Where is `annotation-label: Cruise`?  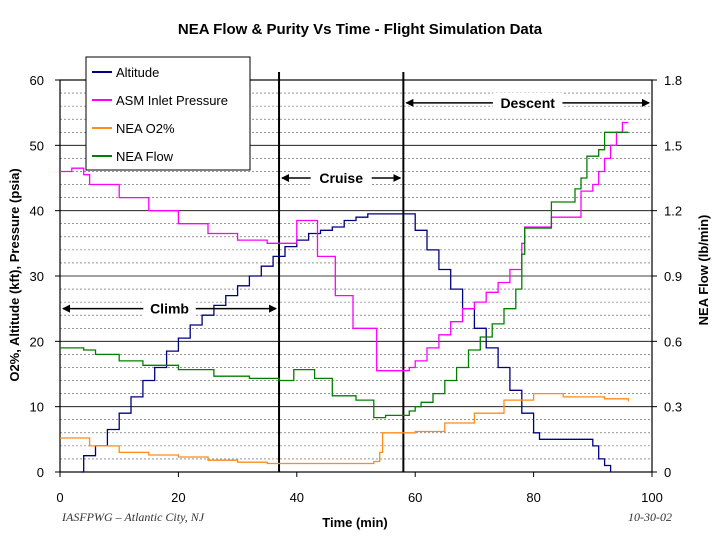 annotation-label: Cruise is located at coordinates (341, 178).